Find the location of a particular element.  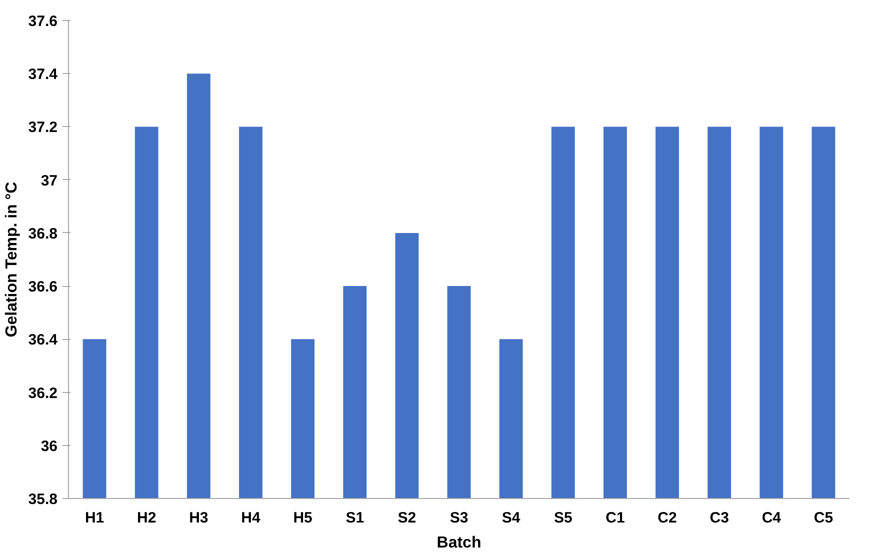

y-tick-label: 36.8 is located at coordinates (43, 233).